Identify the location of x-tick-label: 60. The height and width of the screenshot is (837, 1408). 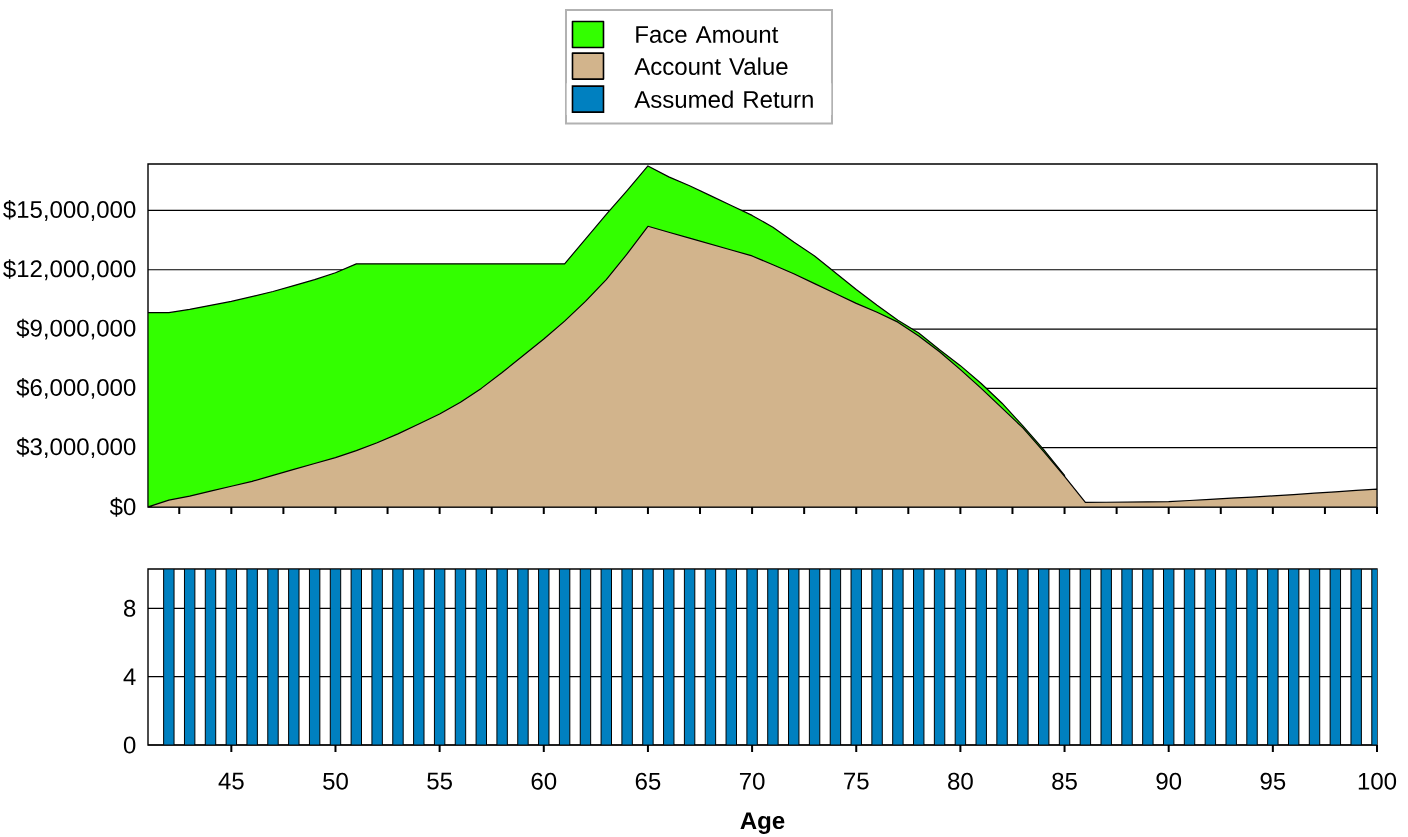
(544, 781).